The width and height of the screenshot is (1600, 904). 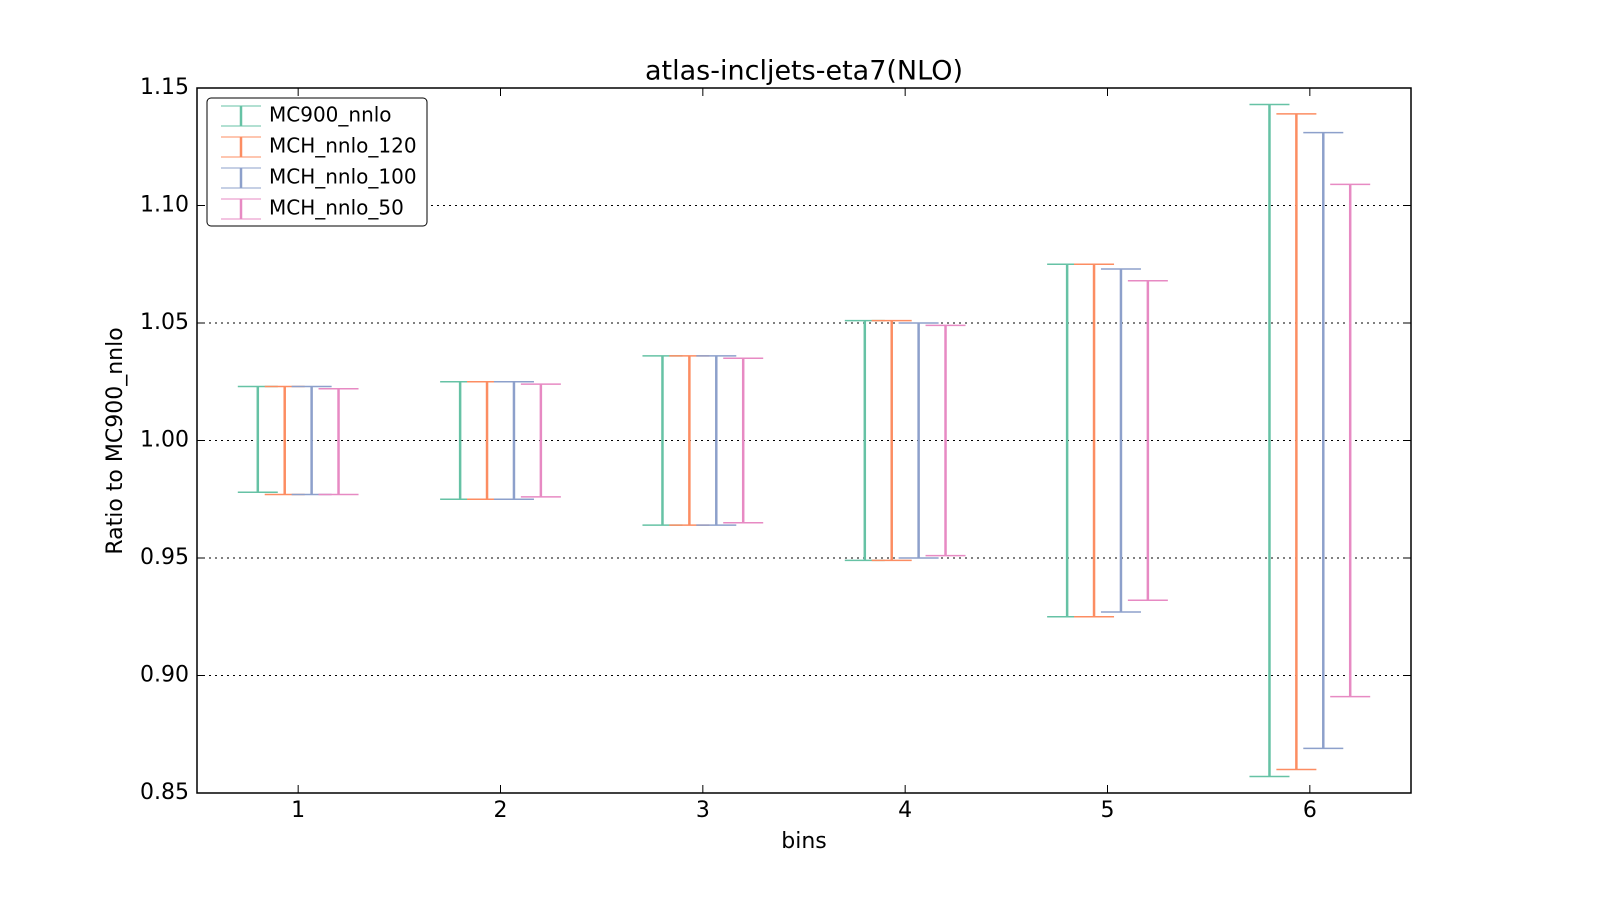 I want to click on legend-label: MCH_nnlo_120, so click(x=343, y=146).